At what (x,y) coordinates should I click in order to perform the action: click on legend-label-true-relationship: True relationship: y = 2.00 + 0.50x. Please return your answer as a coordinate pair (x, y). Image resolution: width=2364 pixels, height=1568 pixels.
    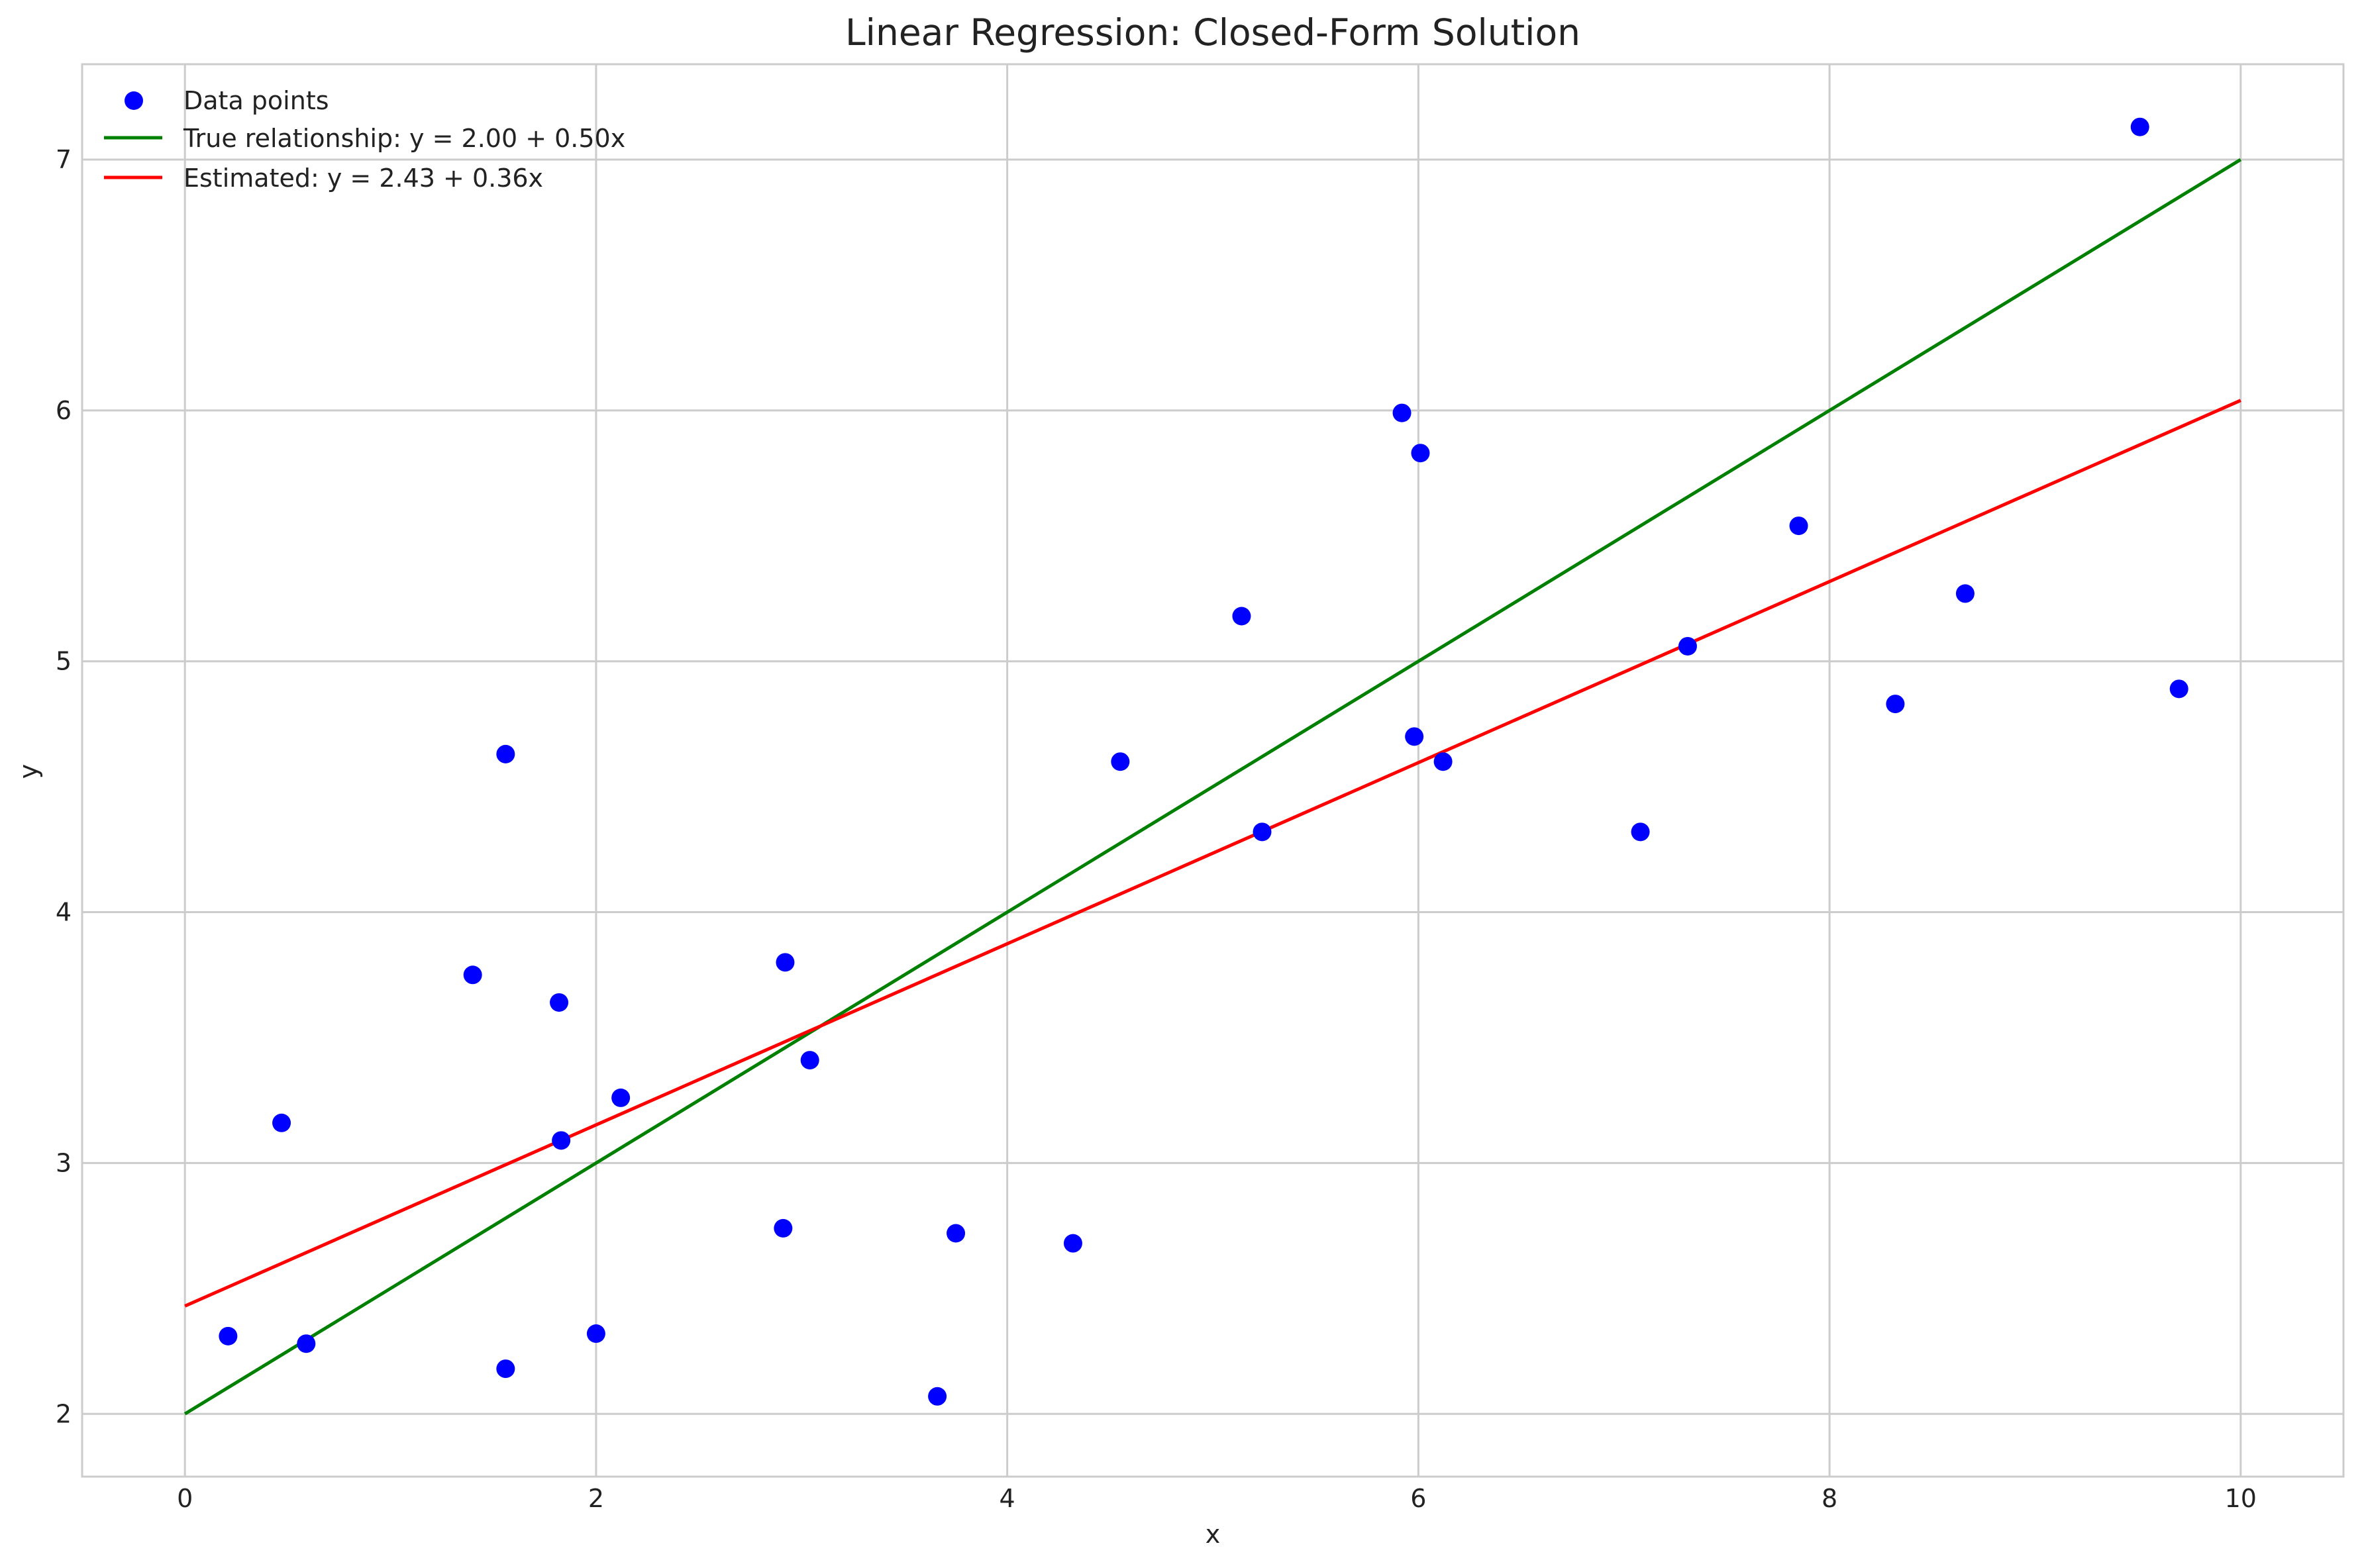
    Looking at the image, I should click on (404, 138).